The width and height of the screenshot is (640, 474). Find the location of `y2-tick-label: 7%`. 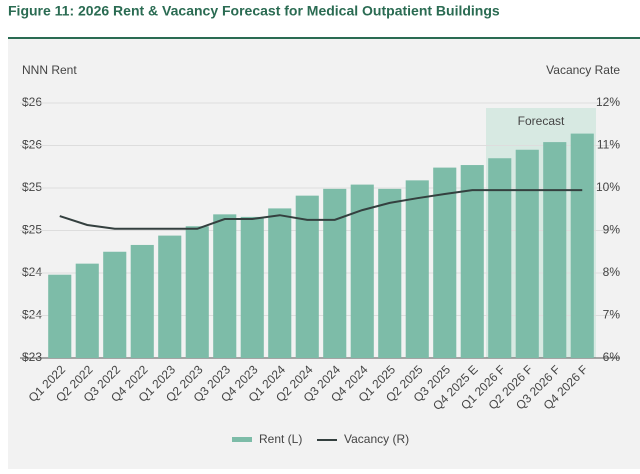

y2-tick-label: 7% is located at coordinates (612, 315).